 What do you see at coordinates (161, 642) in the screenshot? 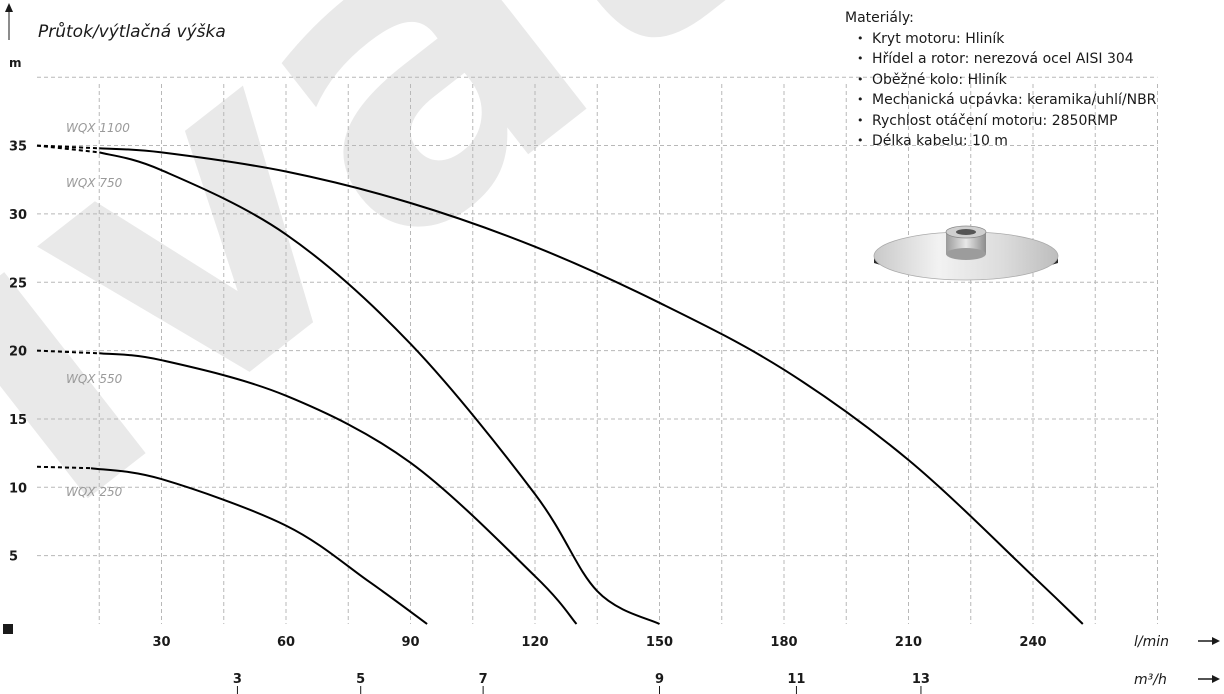
I see `x-tick-label: 30` at bounding box center [161, 642].